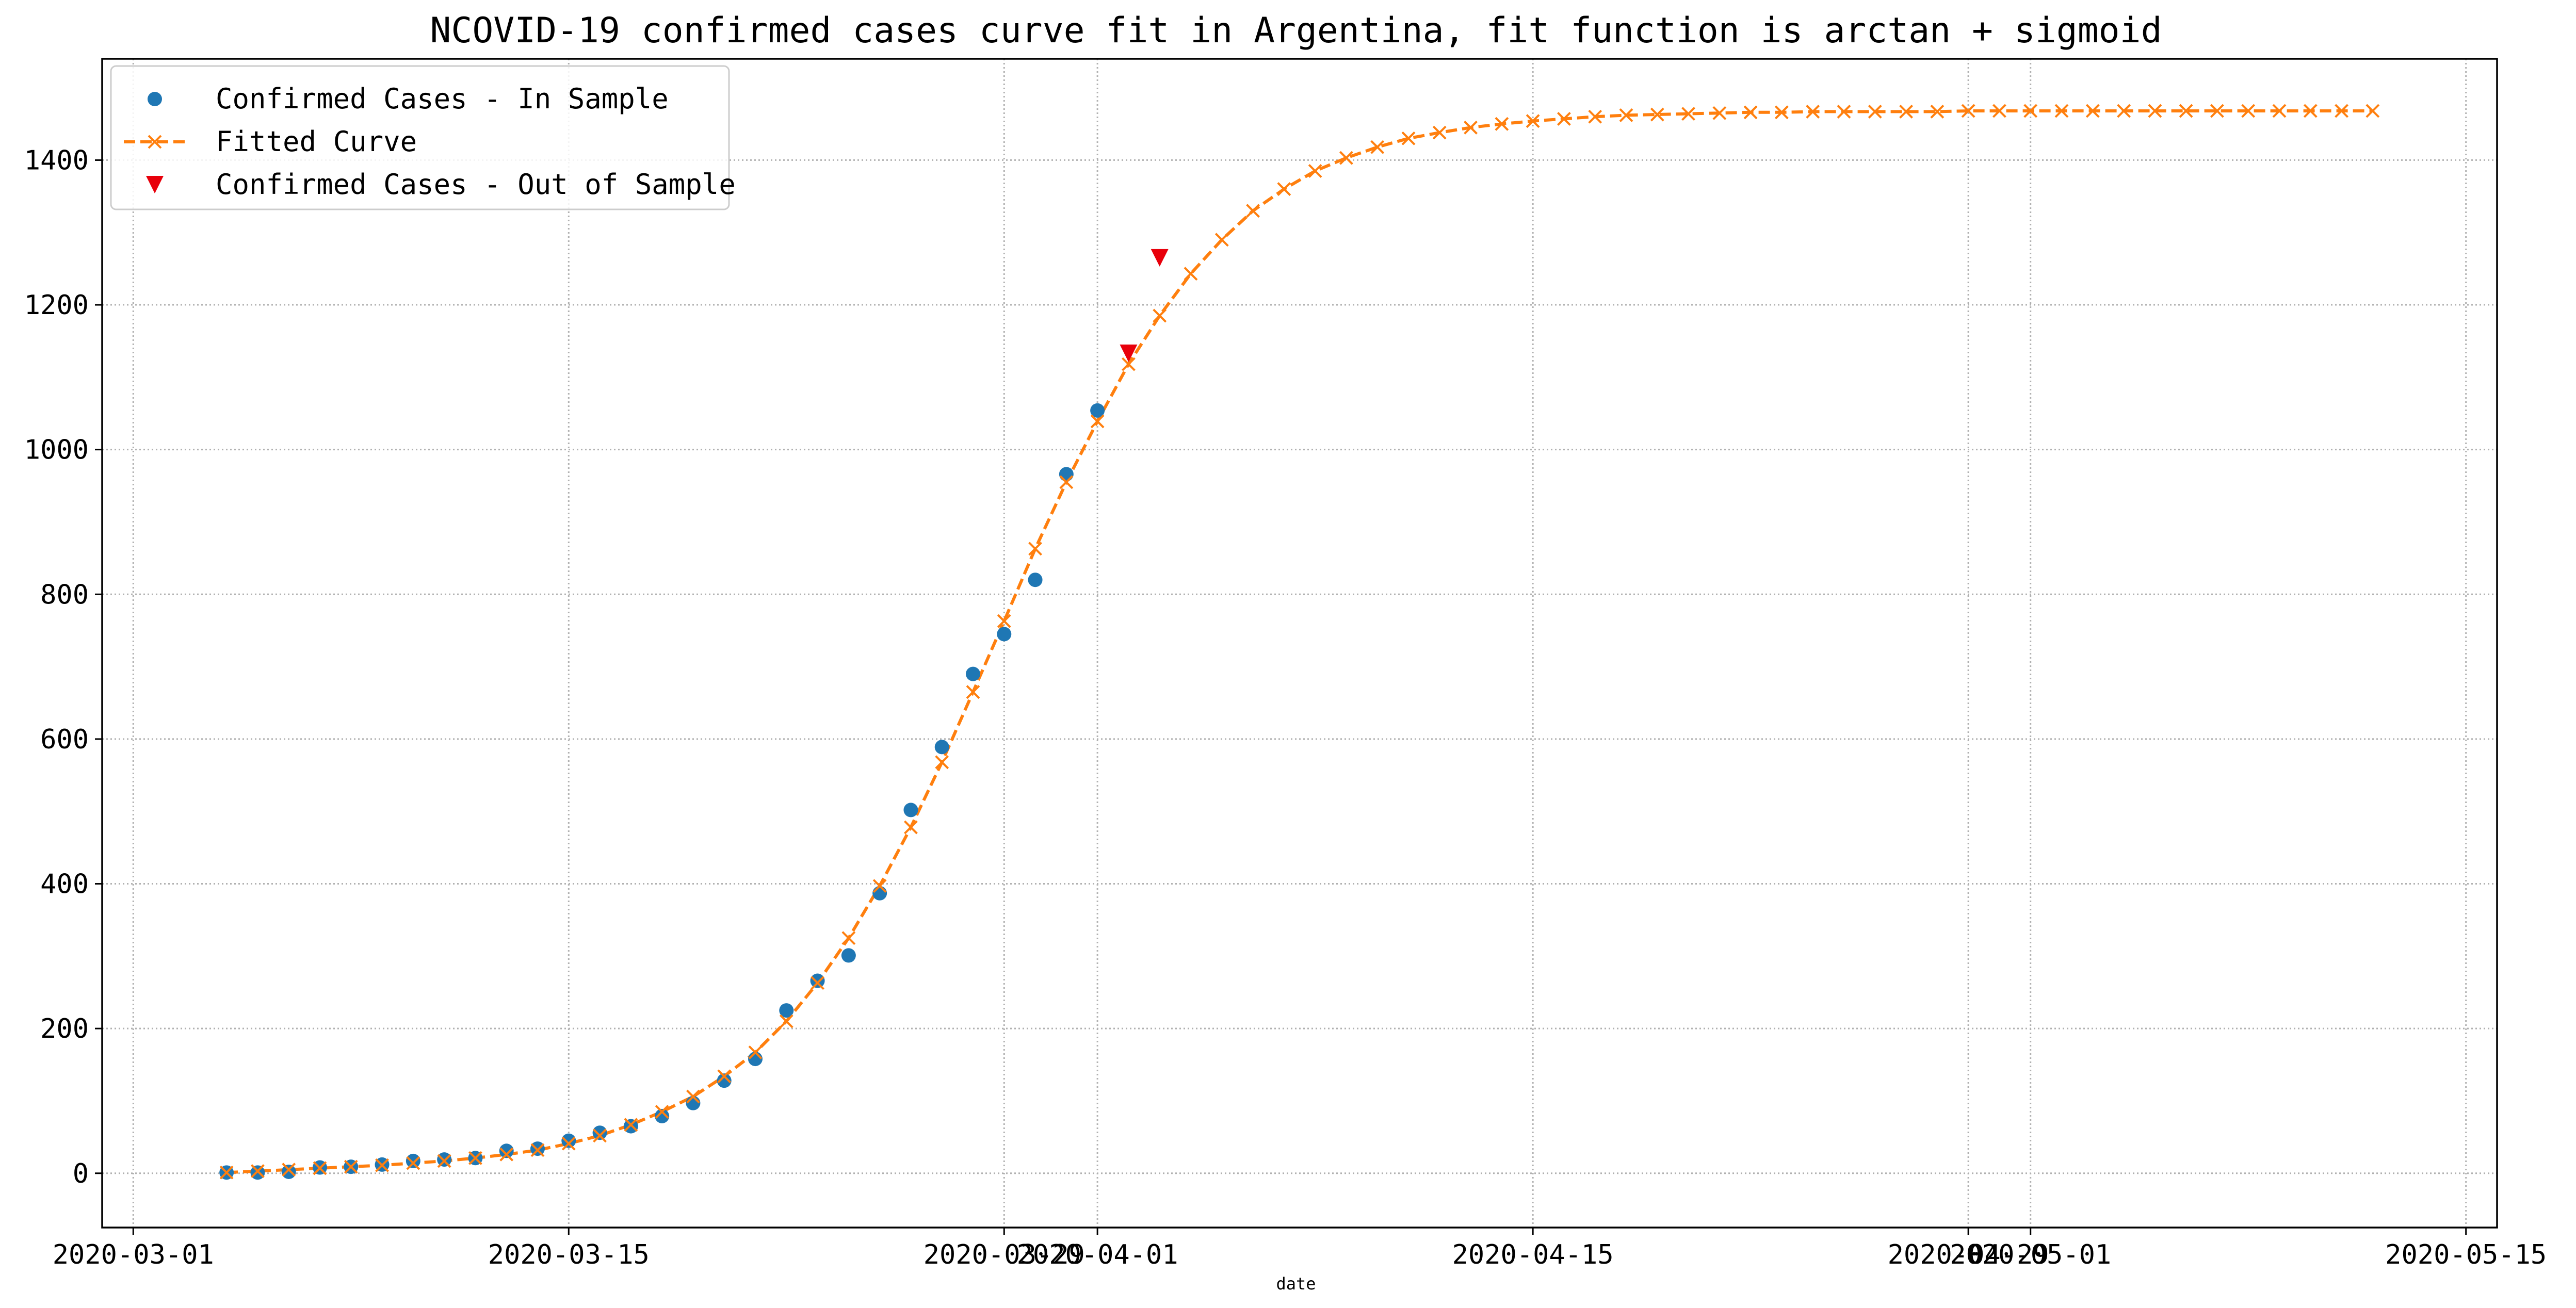 This screenshot has width=2576, height=1308. What do you see at coordinates (64, 740) in the screenshot?
I see `y-tick-label: 600` at bounding box center [64, 740].